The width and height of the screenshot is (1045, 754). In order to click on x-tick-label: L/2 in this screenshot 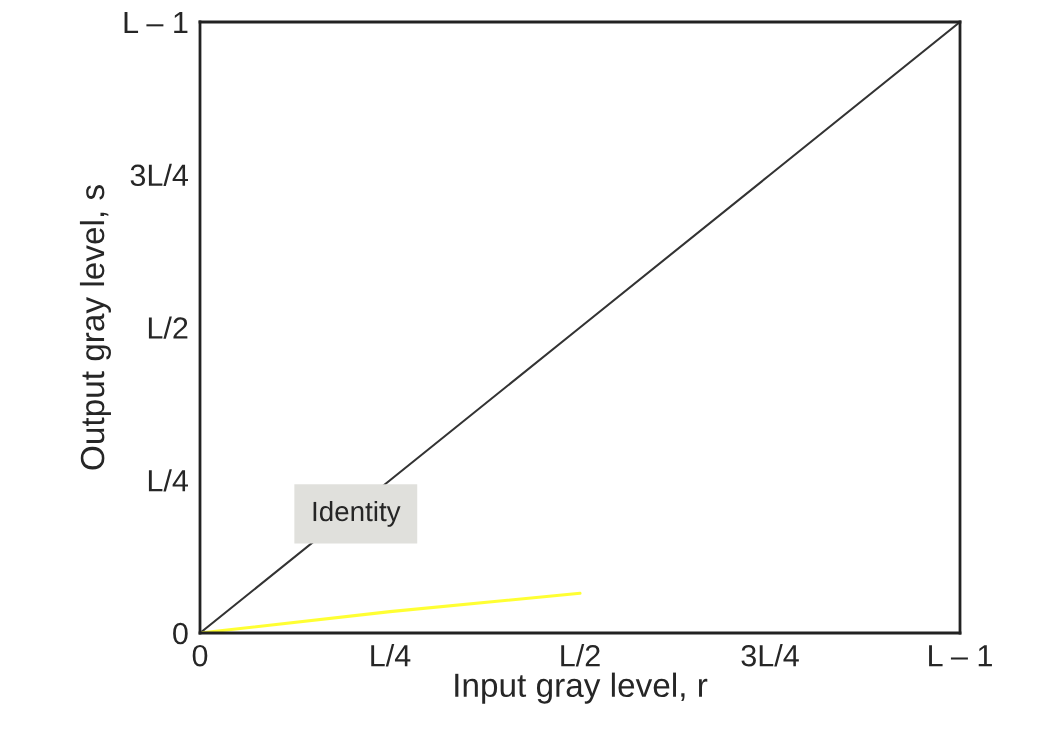, I will do `click(580, 655)`.